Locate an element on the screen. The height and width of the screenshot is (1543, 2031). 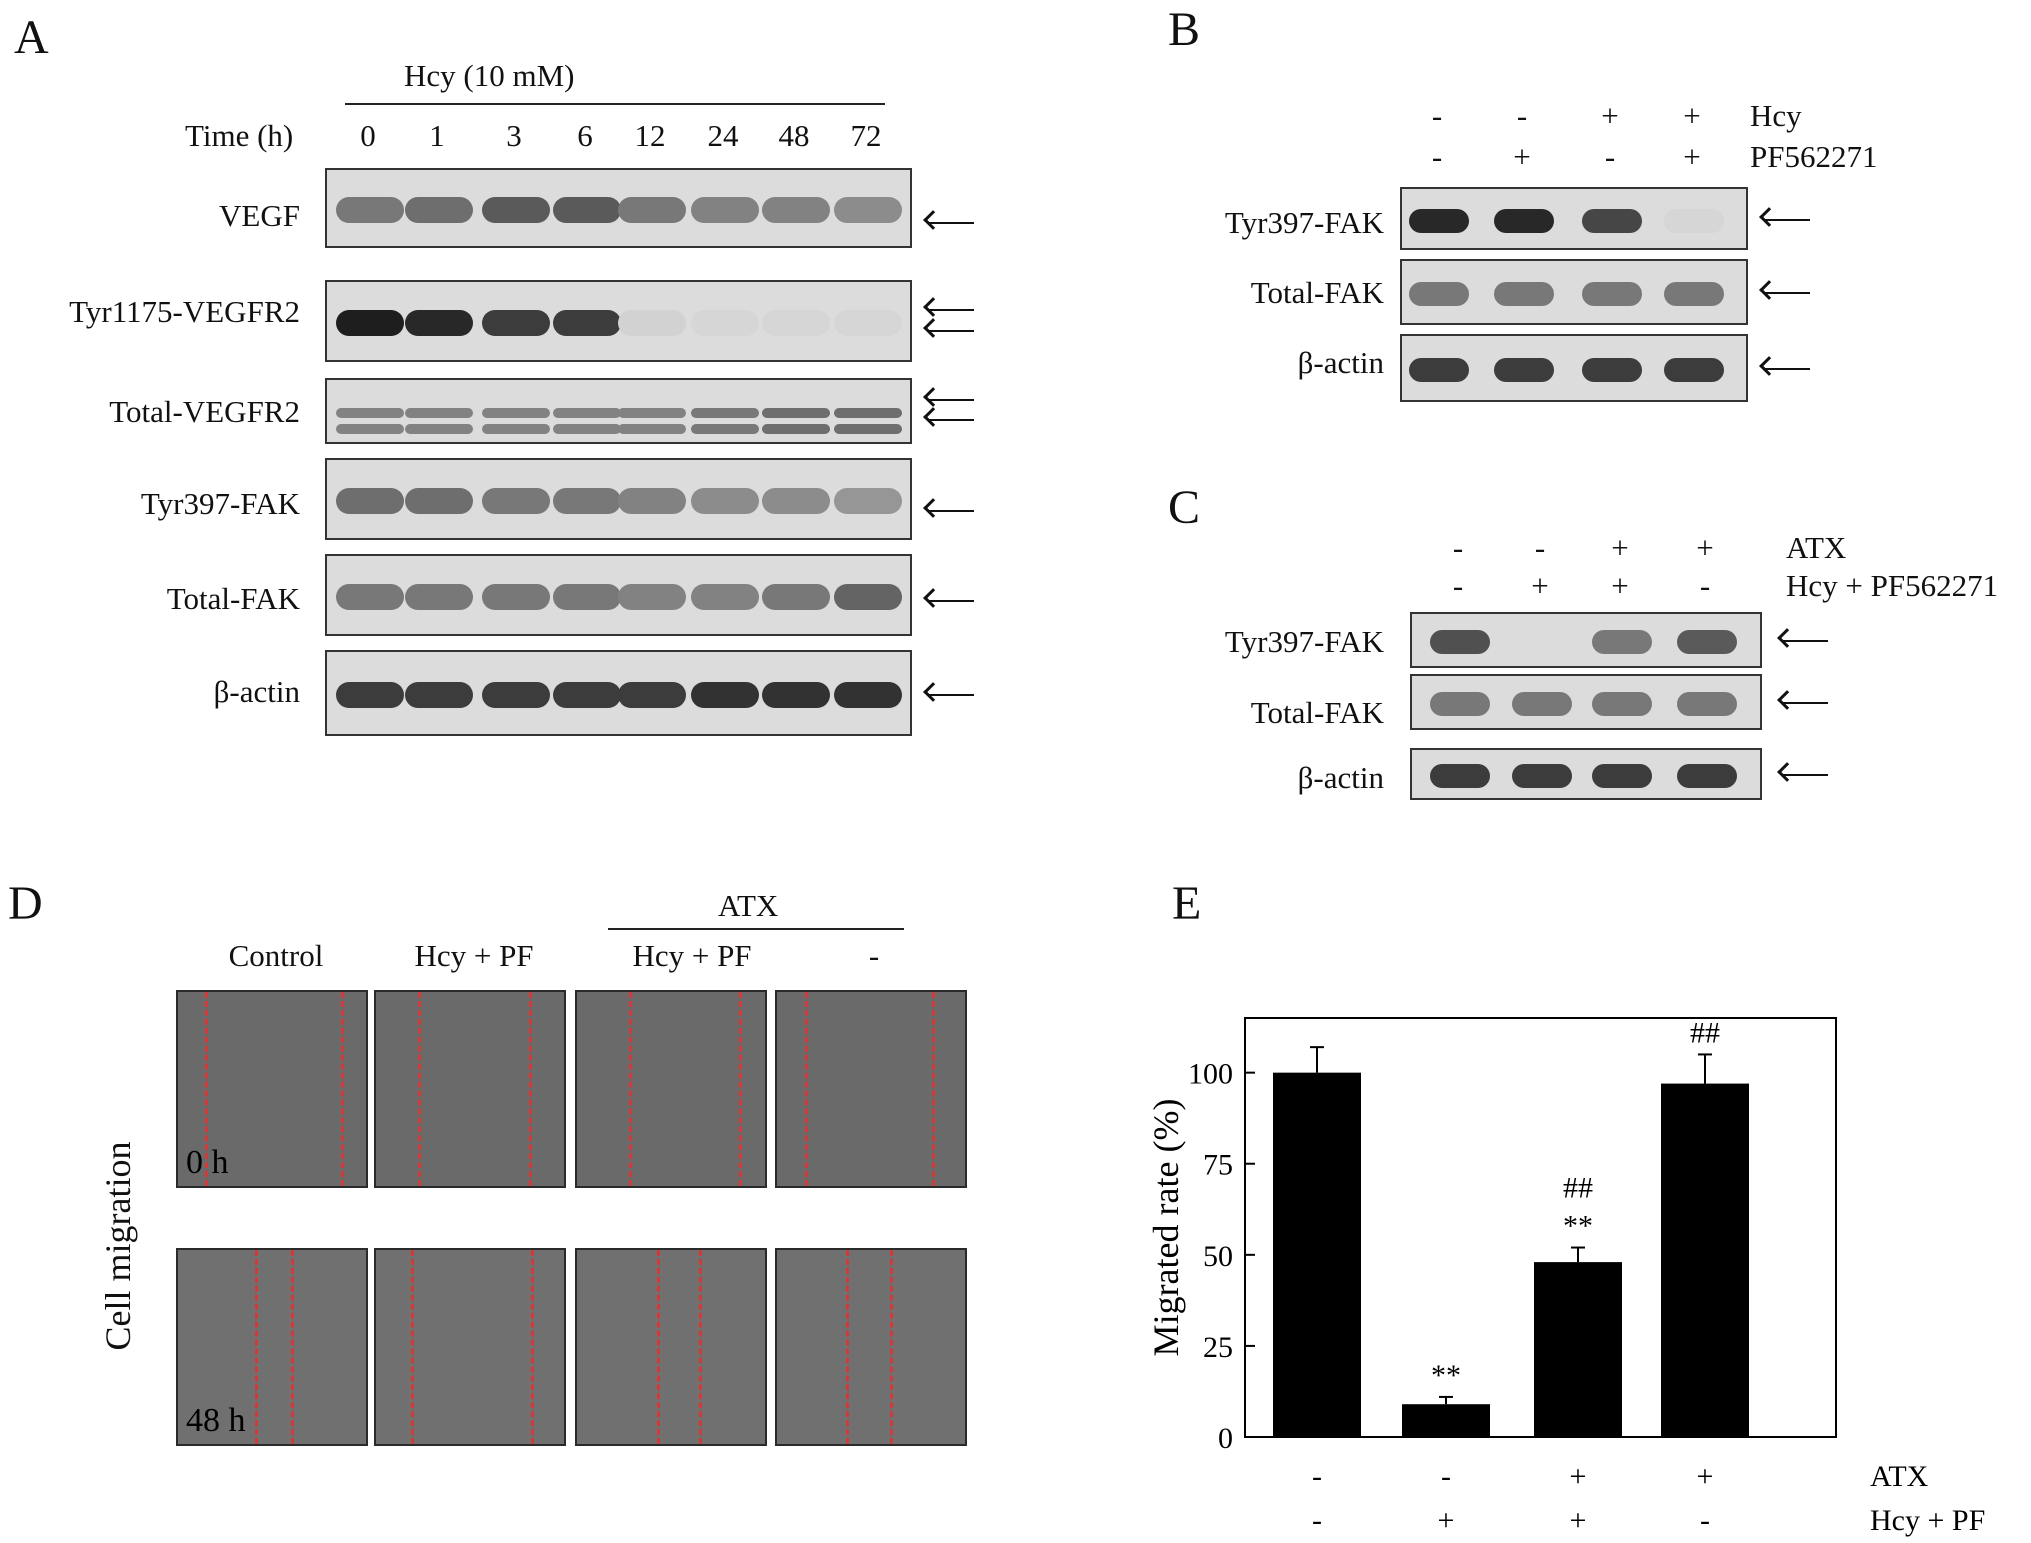
y-axis-label: Migrated rate (%) is located at coordinates (1166, 1228).